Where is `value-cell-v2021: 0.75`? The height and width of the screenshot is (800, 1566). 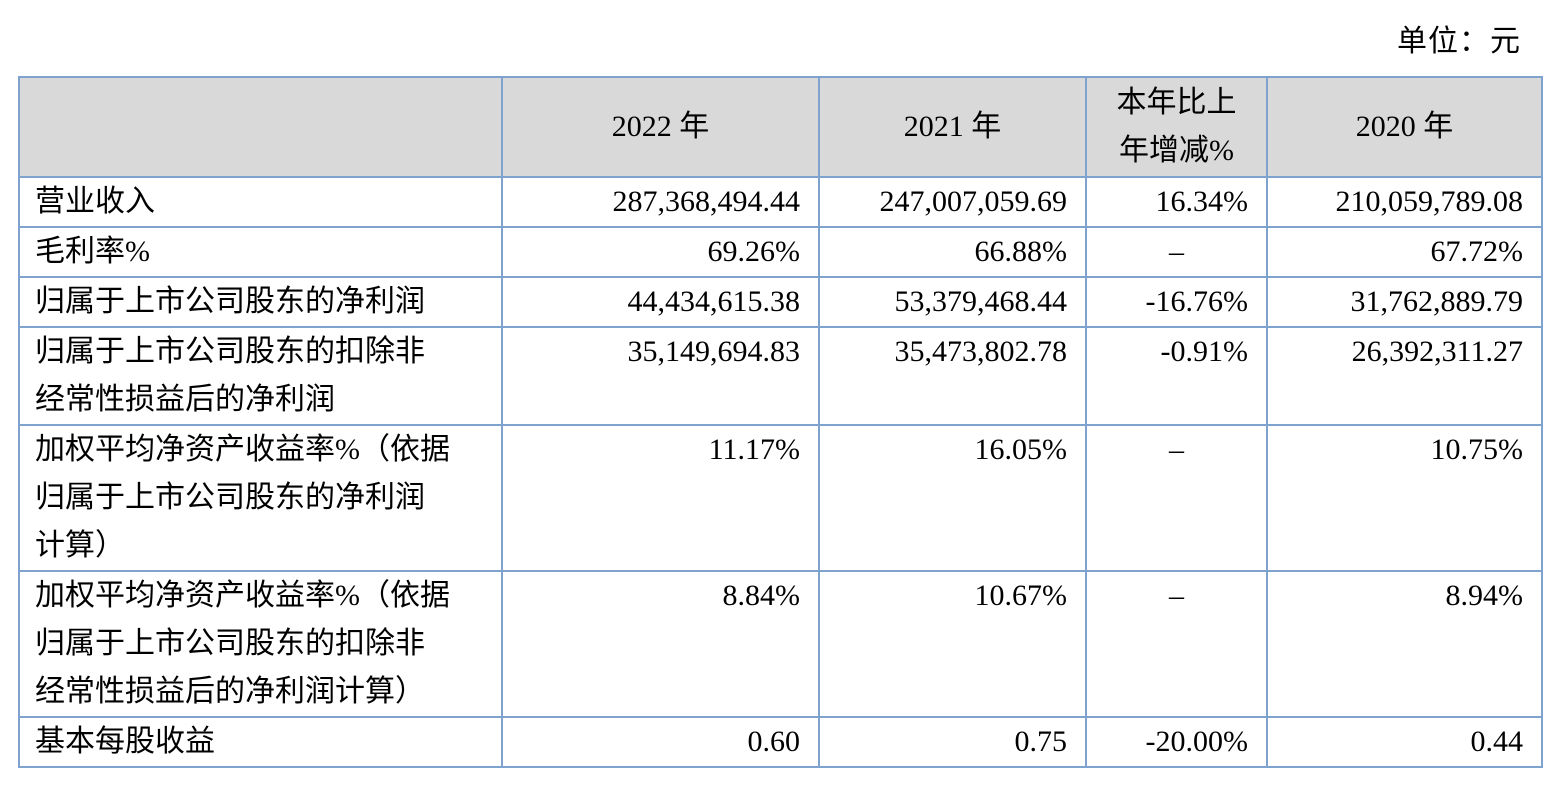 value-cell-v2021: 0.75 is located at coordinates (952, 742).